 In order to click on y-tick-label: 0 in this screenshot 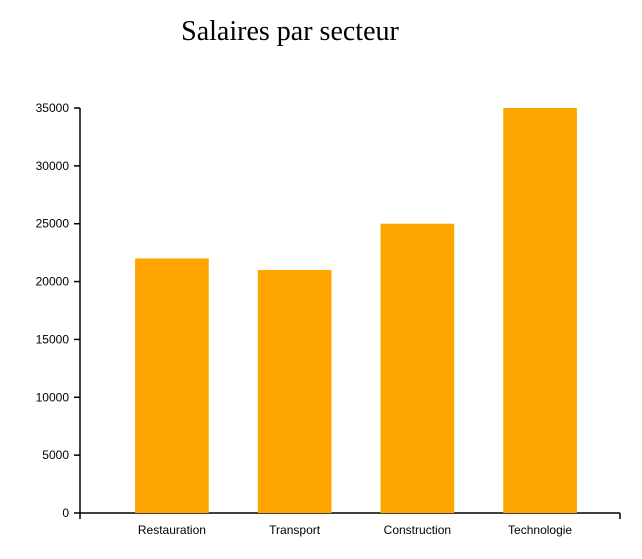, I will do `click(65, 513)`.